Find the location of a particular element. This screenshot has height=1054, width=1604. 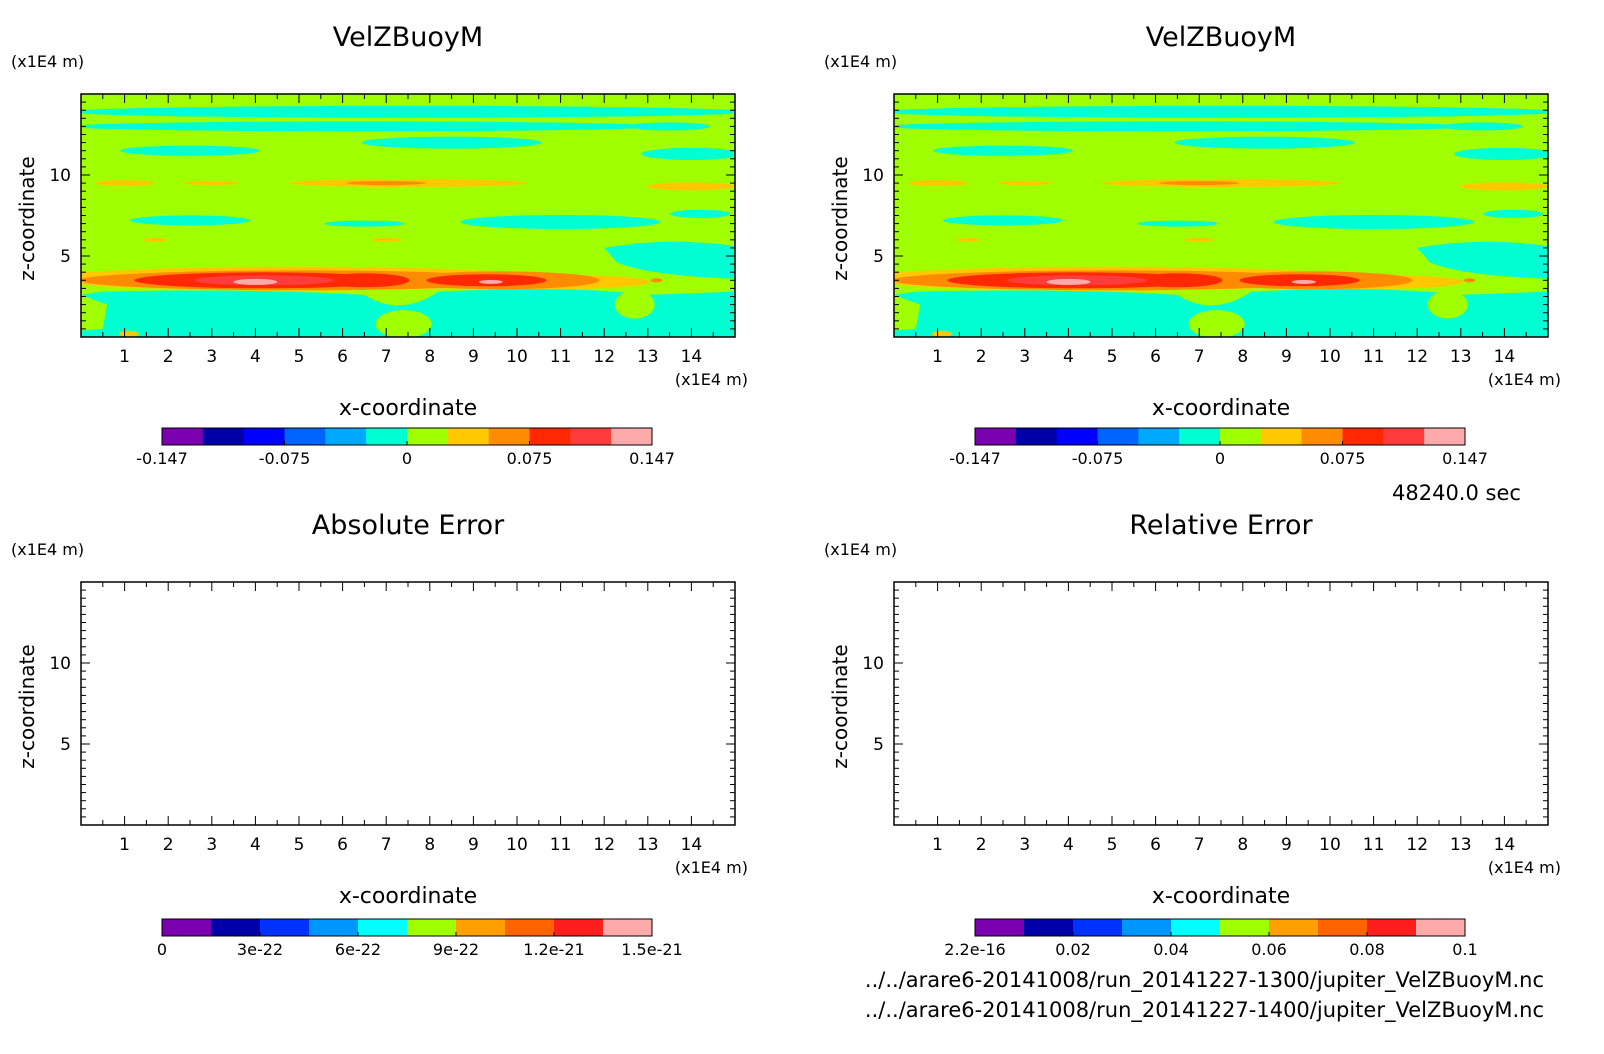

colorbar-tick-label: 0.06 is located at coordinates (1269, 949).